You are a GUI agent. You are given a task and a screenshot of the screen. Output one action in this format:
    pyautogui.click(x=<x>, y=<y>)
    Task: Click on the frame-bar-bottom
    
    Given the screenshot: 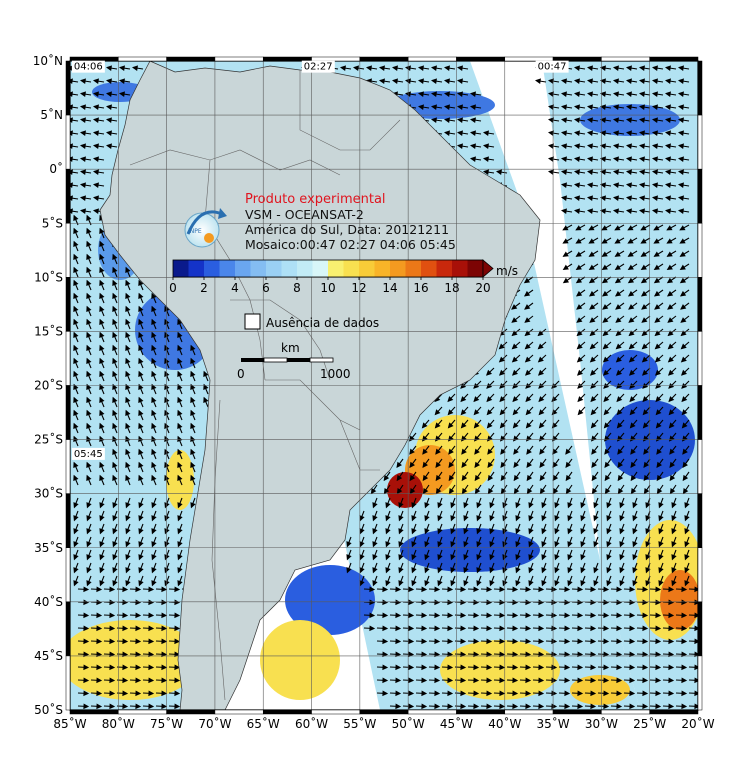 What is the action you would take?
    pyautogui.click(x=432, y=712)
    